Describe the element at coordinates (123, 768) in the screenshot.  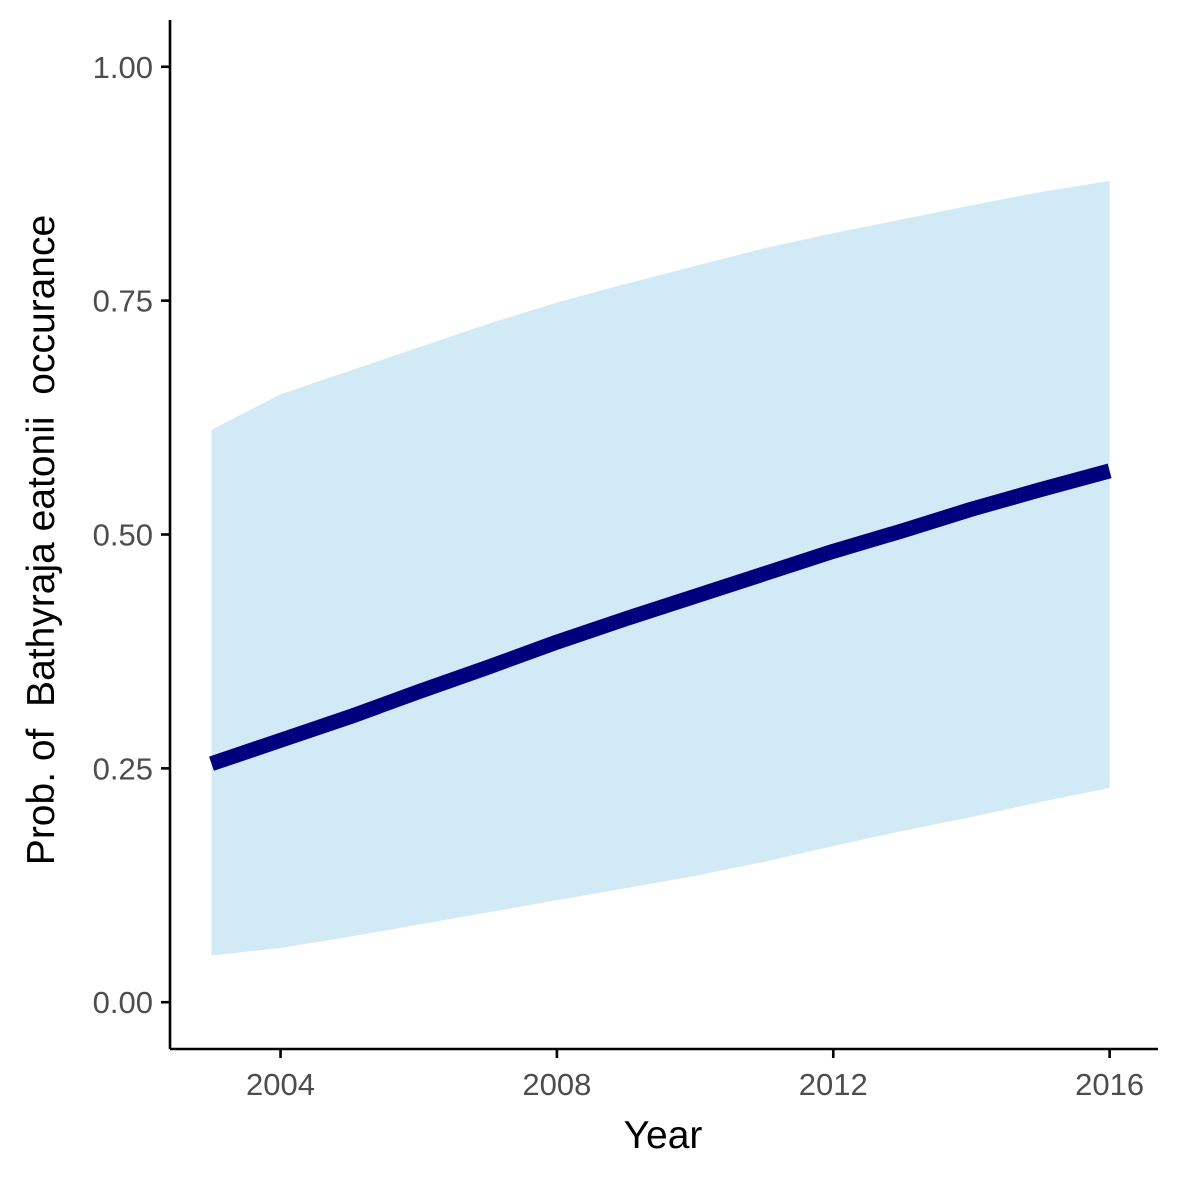
I see `y-tick-label: 0.25` at that location.